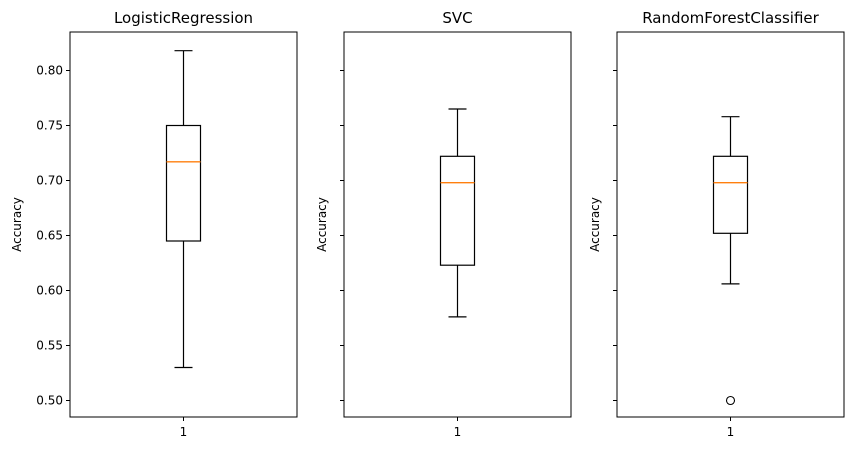 The height and width of the screenshot is (451, 855). What do you see at coordinates (49, 401) in the screenshot?
I see `y-tick-label: 0.50` at bounding box center [49, 401].